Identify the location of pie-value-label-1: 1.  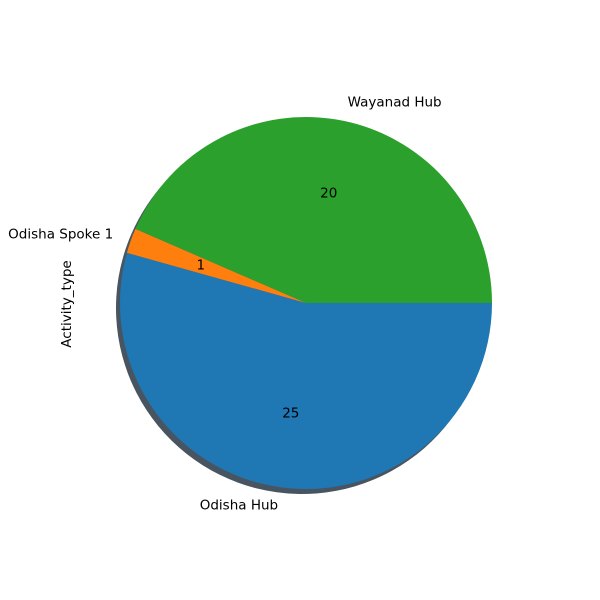
(201, 266).